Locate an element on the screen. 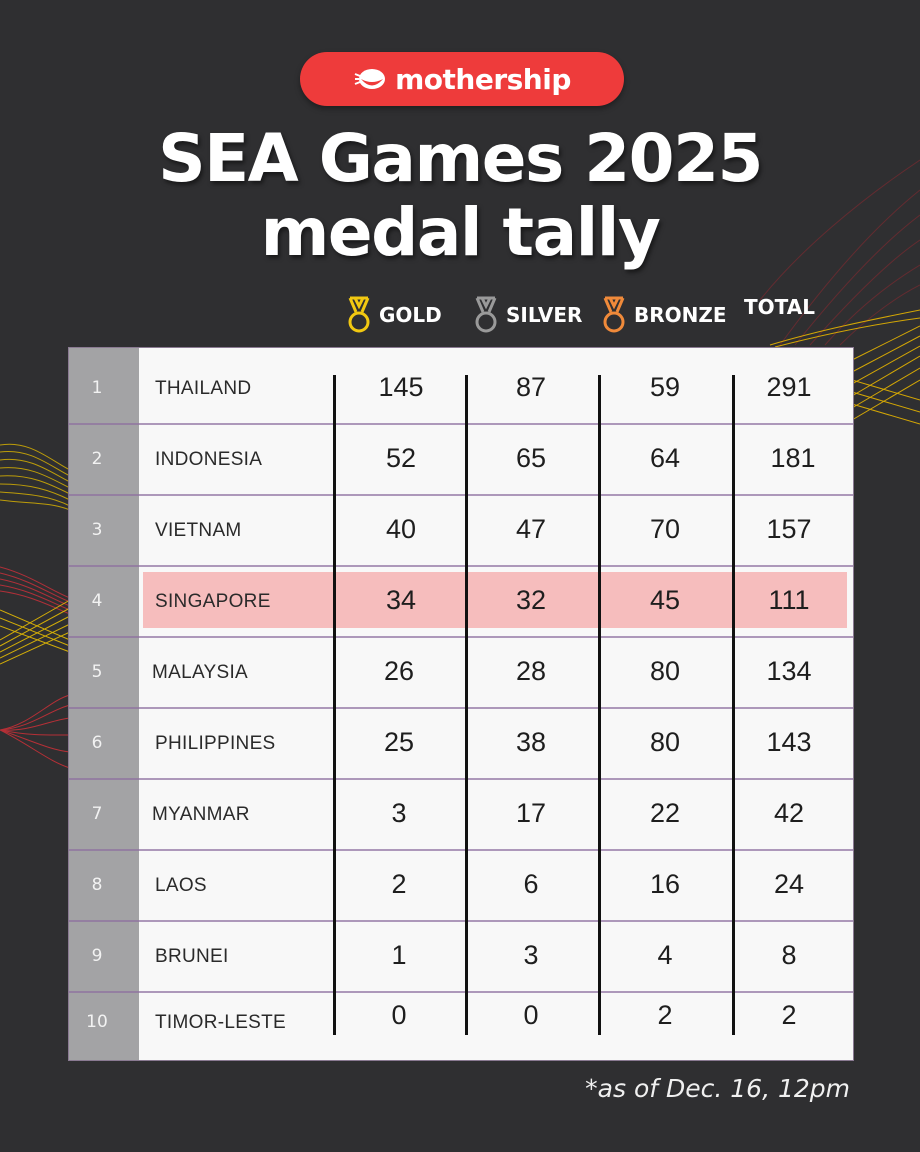  rank: 9 is located at coordinates (97, 956).